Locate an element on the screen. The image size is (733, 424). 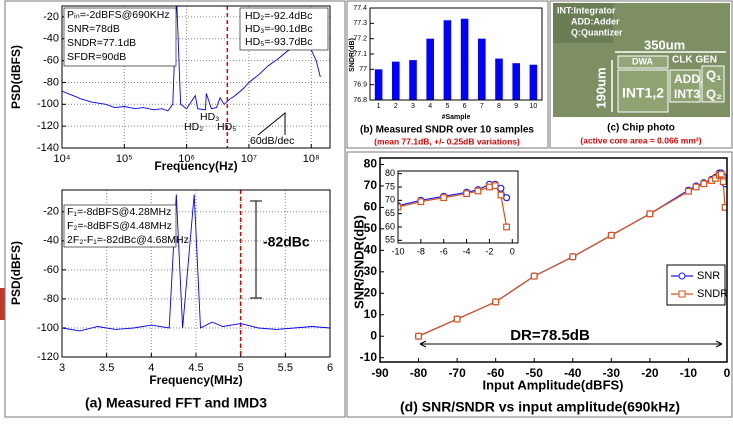
annotation-box is located at coordinates (284, 29).